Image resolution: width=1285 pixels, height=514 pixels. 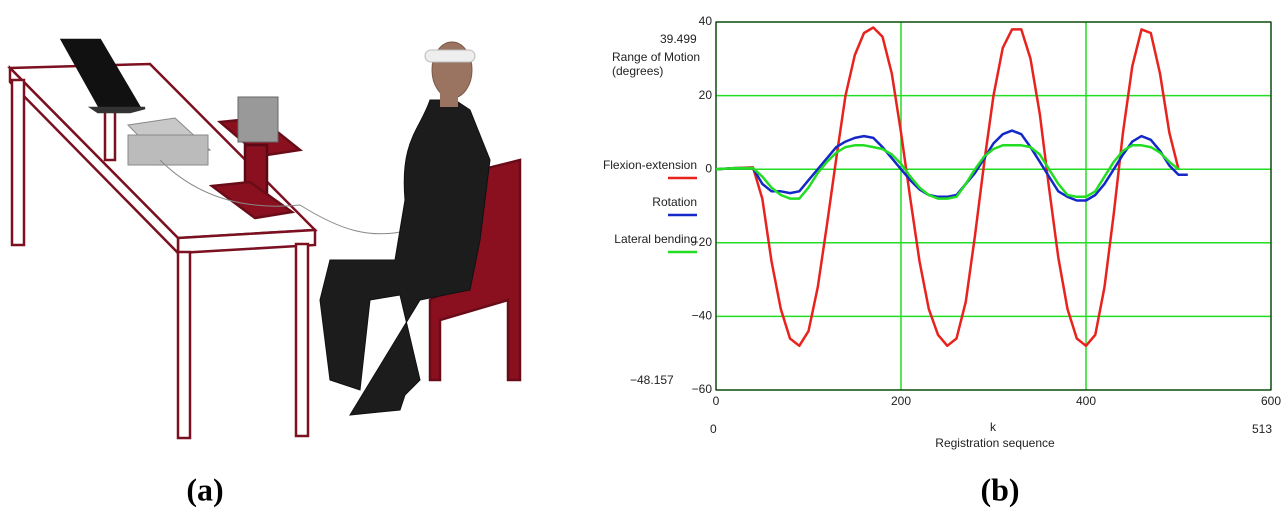 I want to click on legend-label: Lateral bending, so click(x=655, y=239).